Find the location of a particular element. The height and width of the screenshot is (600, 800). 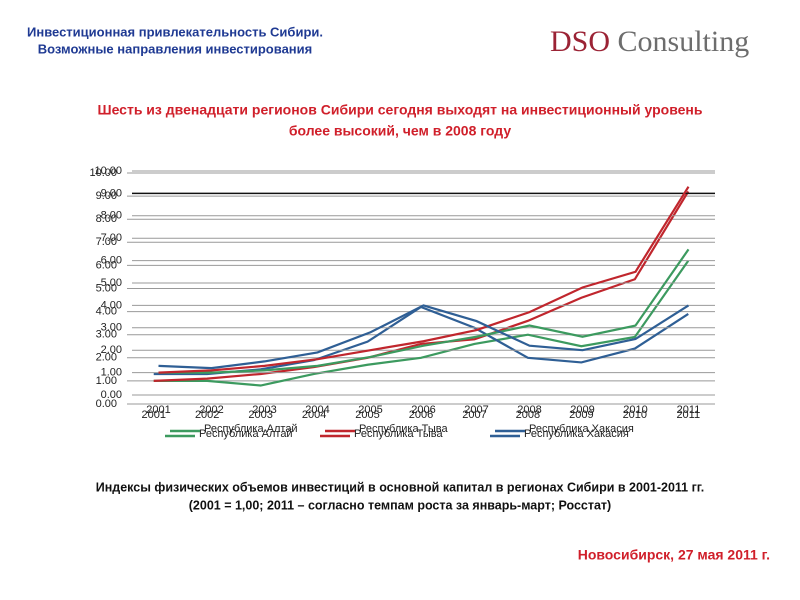

logo: DSO Consulting is located at coordinates (649, 41).